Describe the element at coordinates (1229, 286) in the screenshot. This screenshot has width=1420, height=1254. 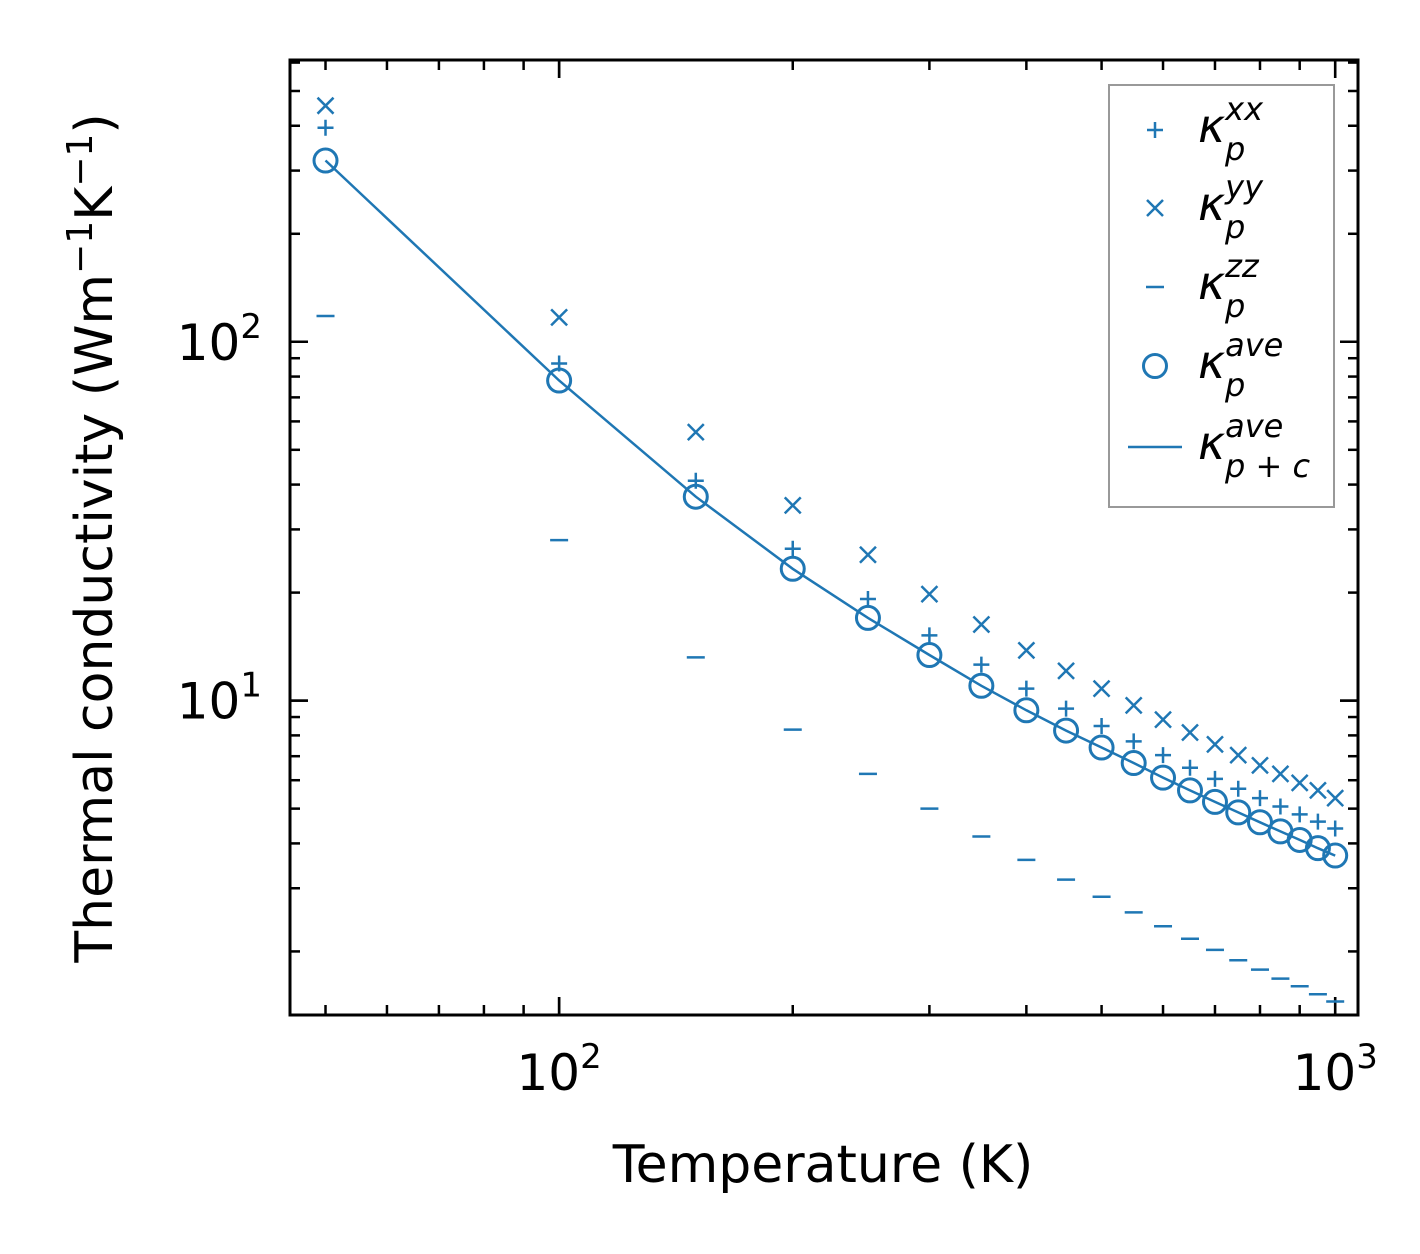
I see `legend-label: κzz p` at that location.